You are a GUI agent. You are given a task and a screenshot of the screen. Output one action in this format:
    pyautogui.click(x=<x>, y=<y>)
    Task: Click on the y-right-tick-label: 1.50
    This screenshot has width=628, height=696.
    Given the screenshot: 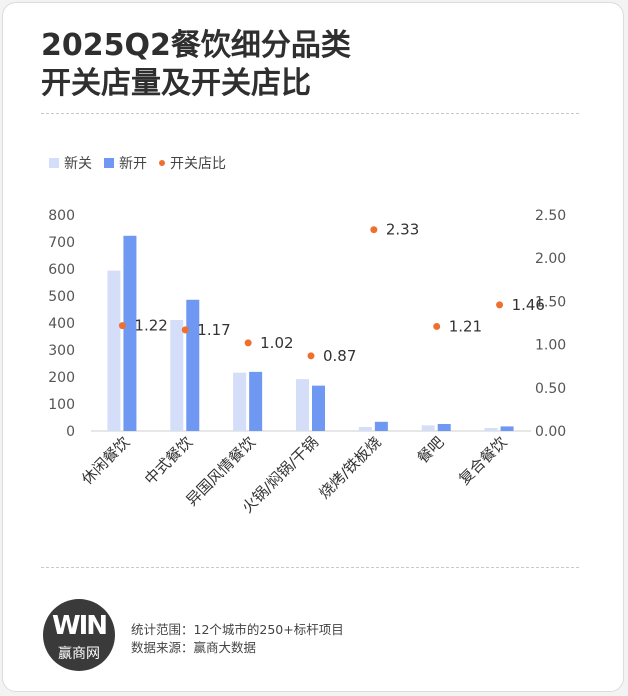 What is the action you would take?
    pyautogui.click(x=550, y=302)
    